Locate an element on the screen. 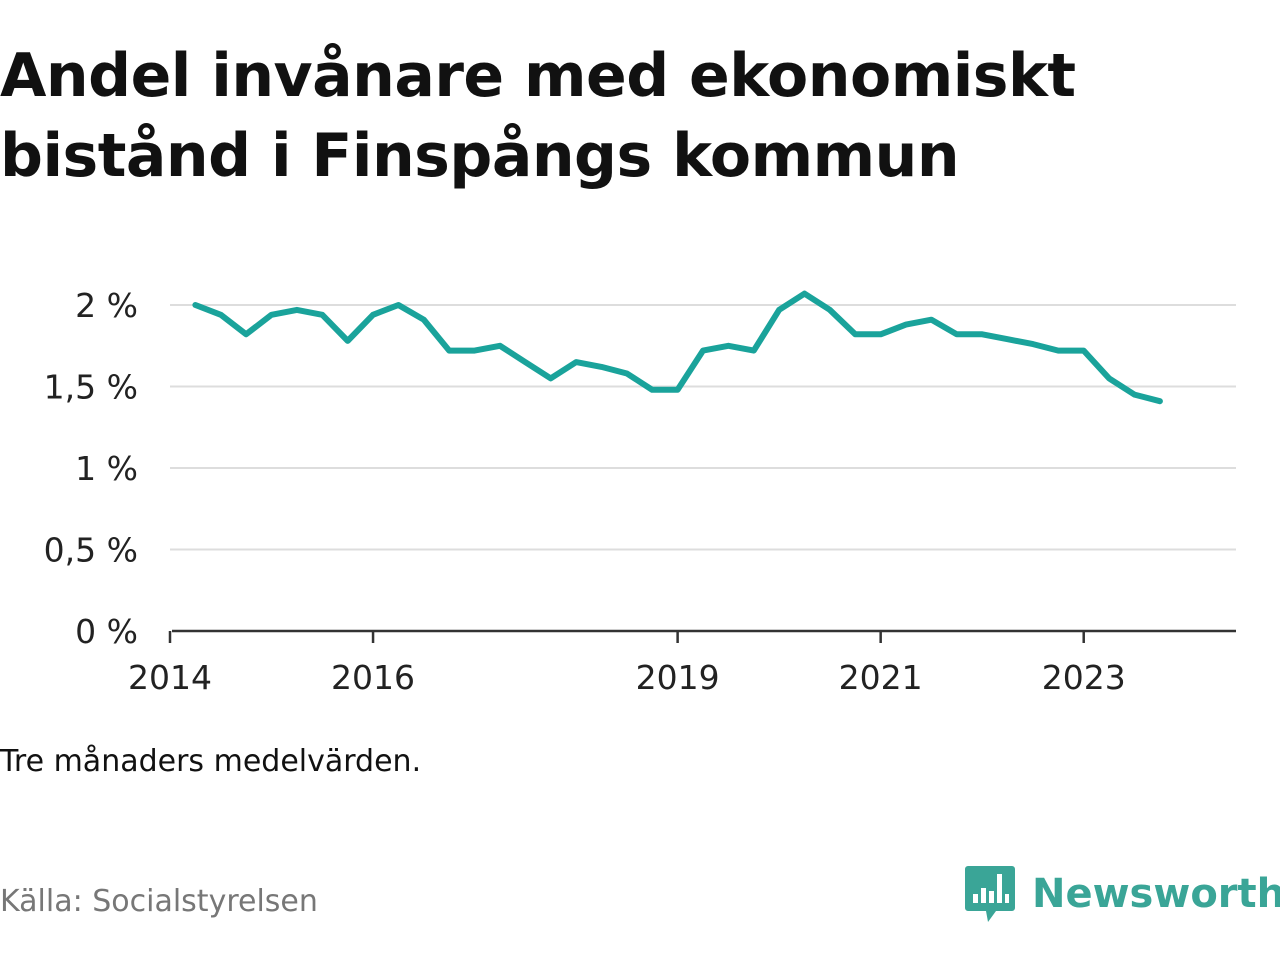 The height and width of the screenshot is (960, 1280). y-tick-label: 0,5 % is located at coordinates (91, 550).